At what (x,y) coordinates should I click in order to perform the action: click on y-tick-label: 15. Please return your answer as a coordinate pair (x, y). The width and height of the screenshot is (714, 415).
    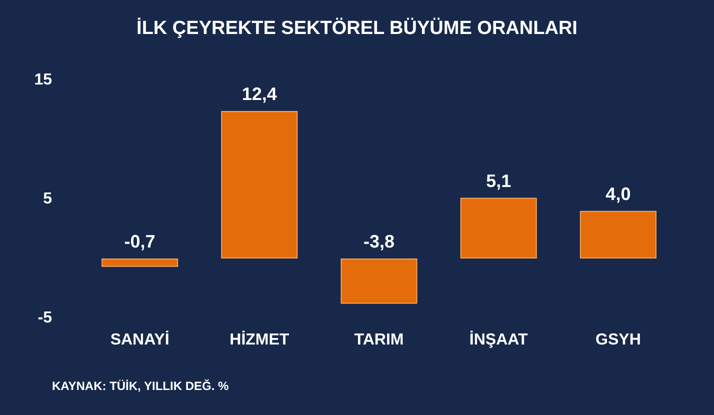
    Looking at the image, I should click on (43, 80).